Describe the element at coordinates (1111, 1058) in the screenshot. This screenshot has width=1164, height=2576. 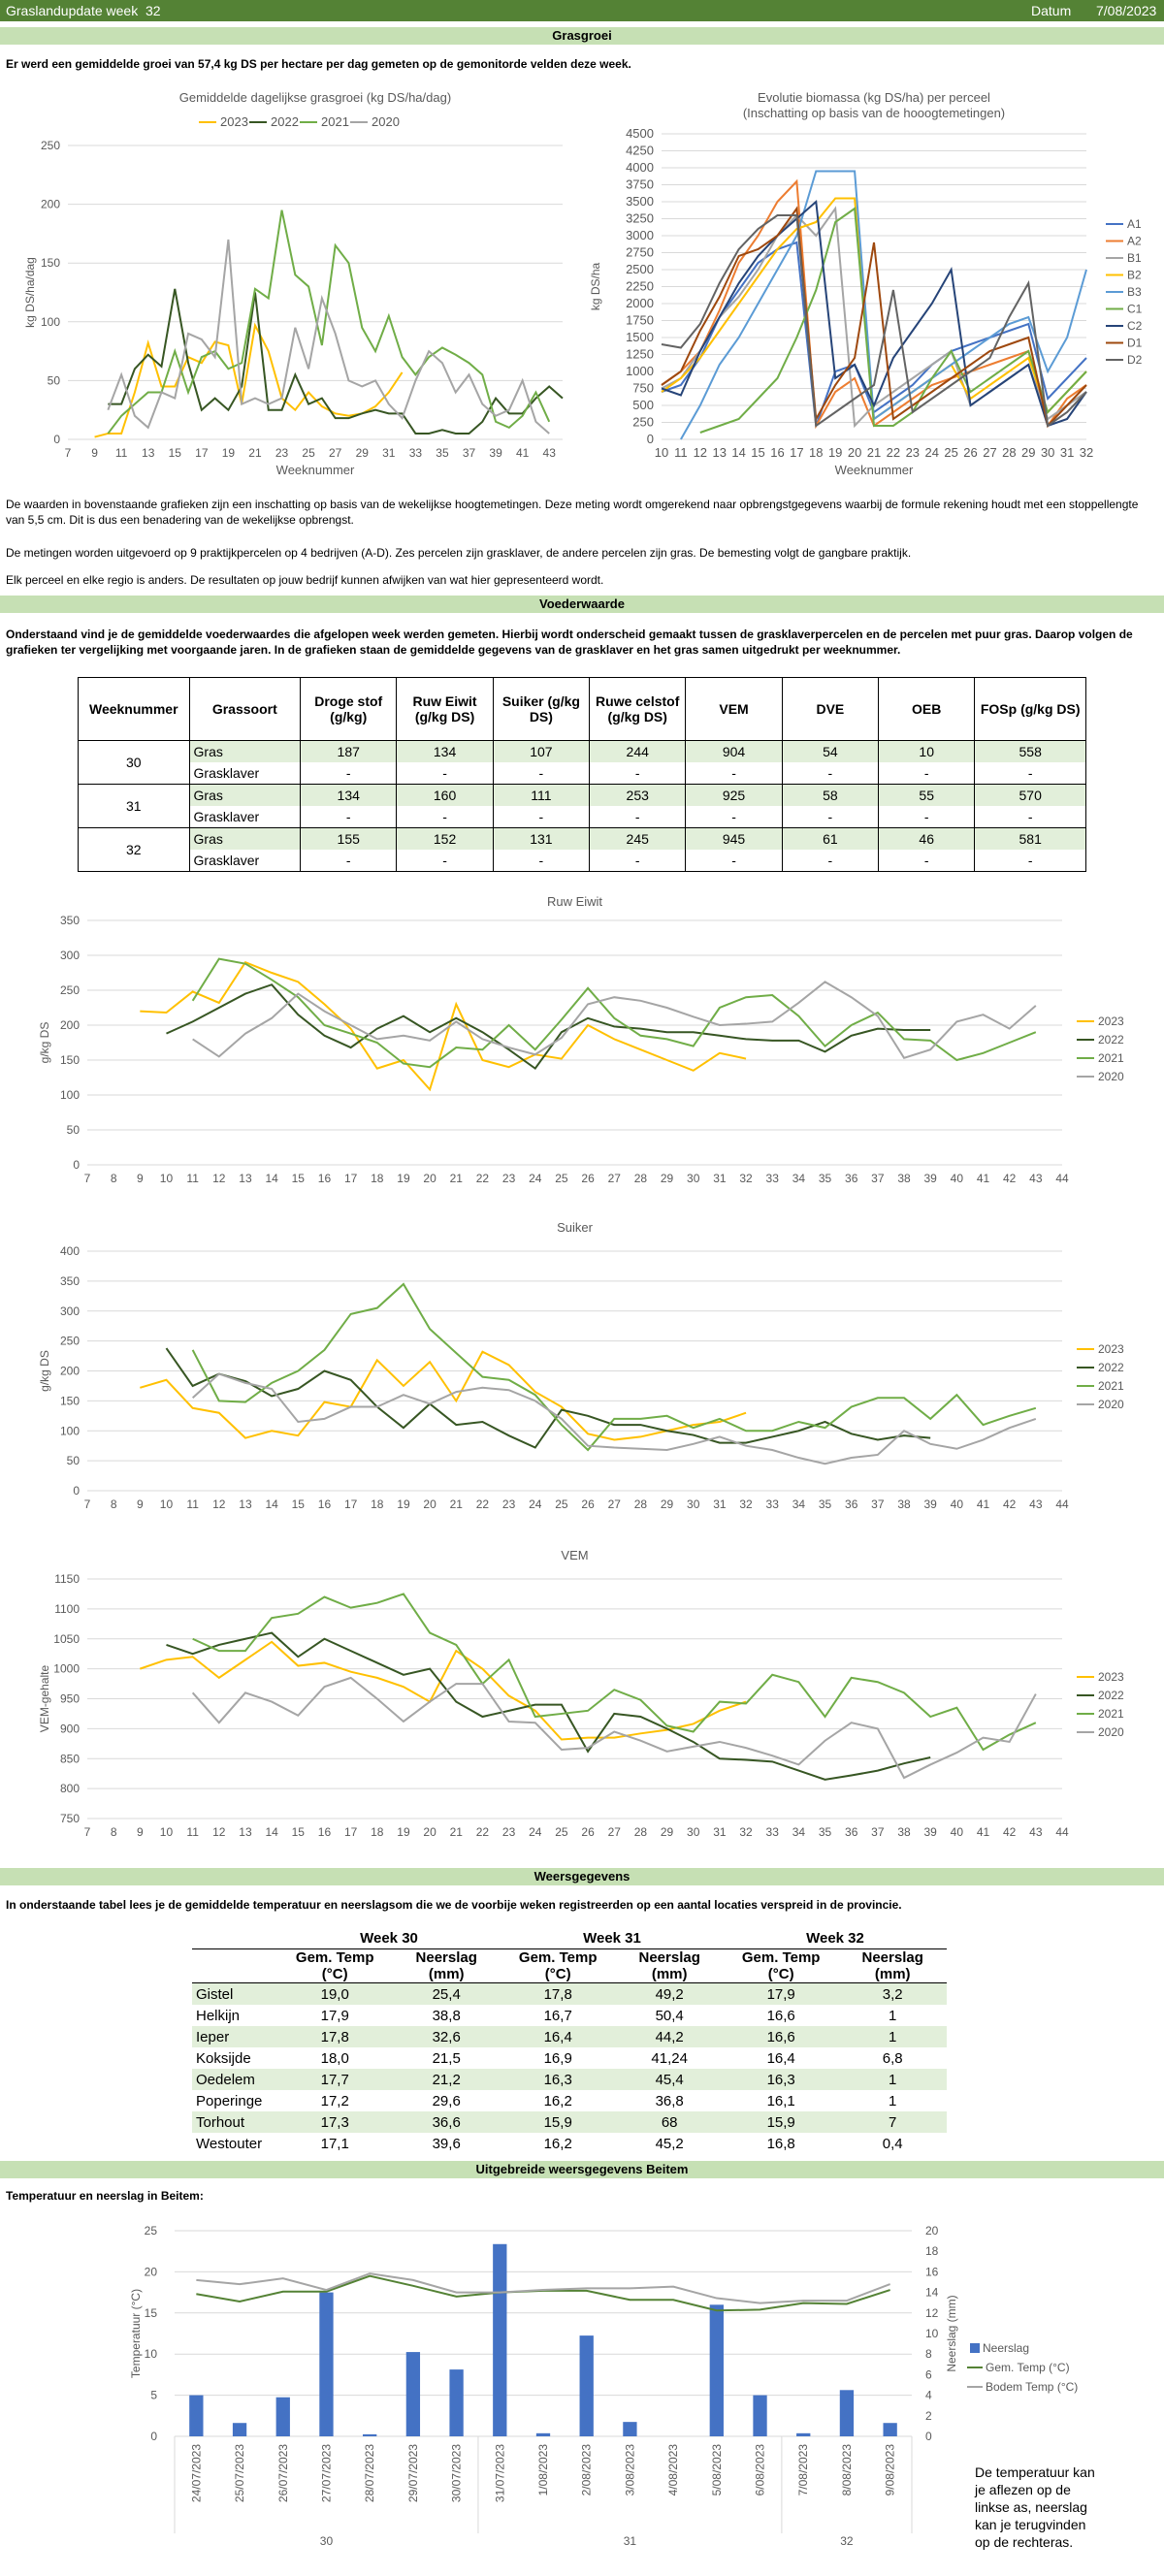
I see `legend-label: 2021` at that location.